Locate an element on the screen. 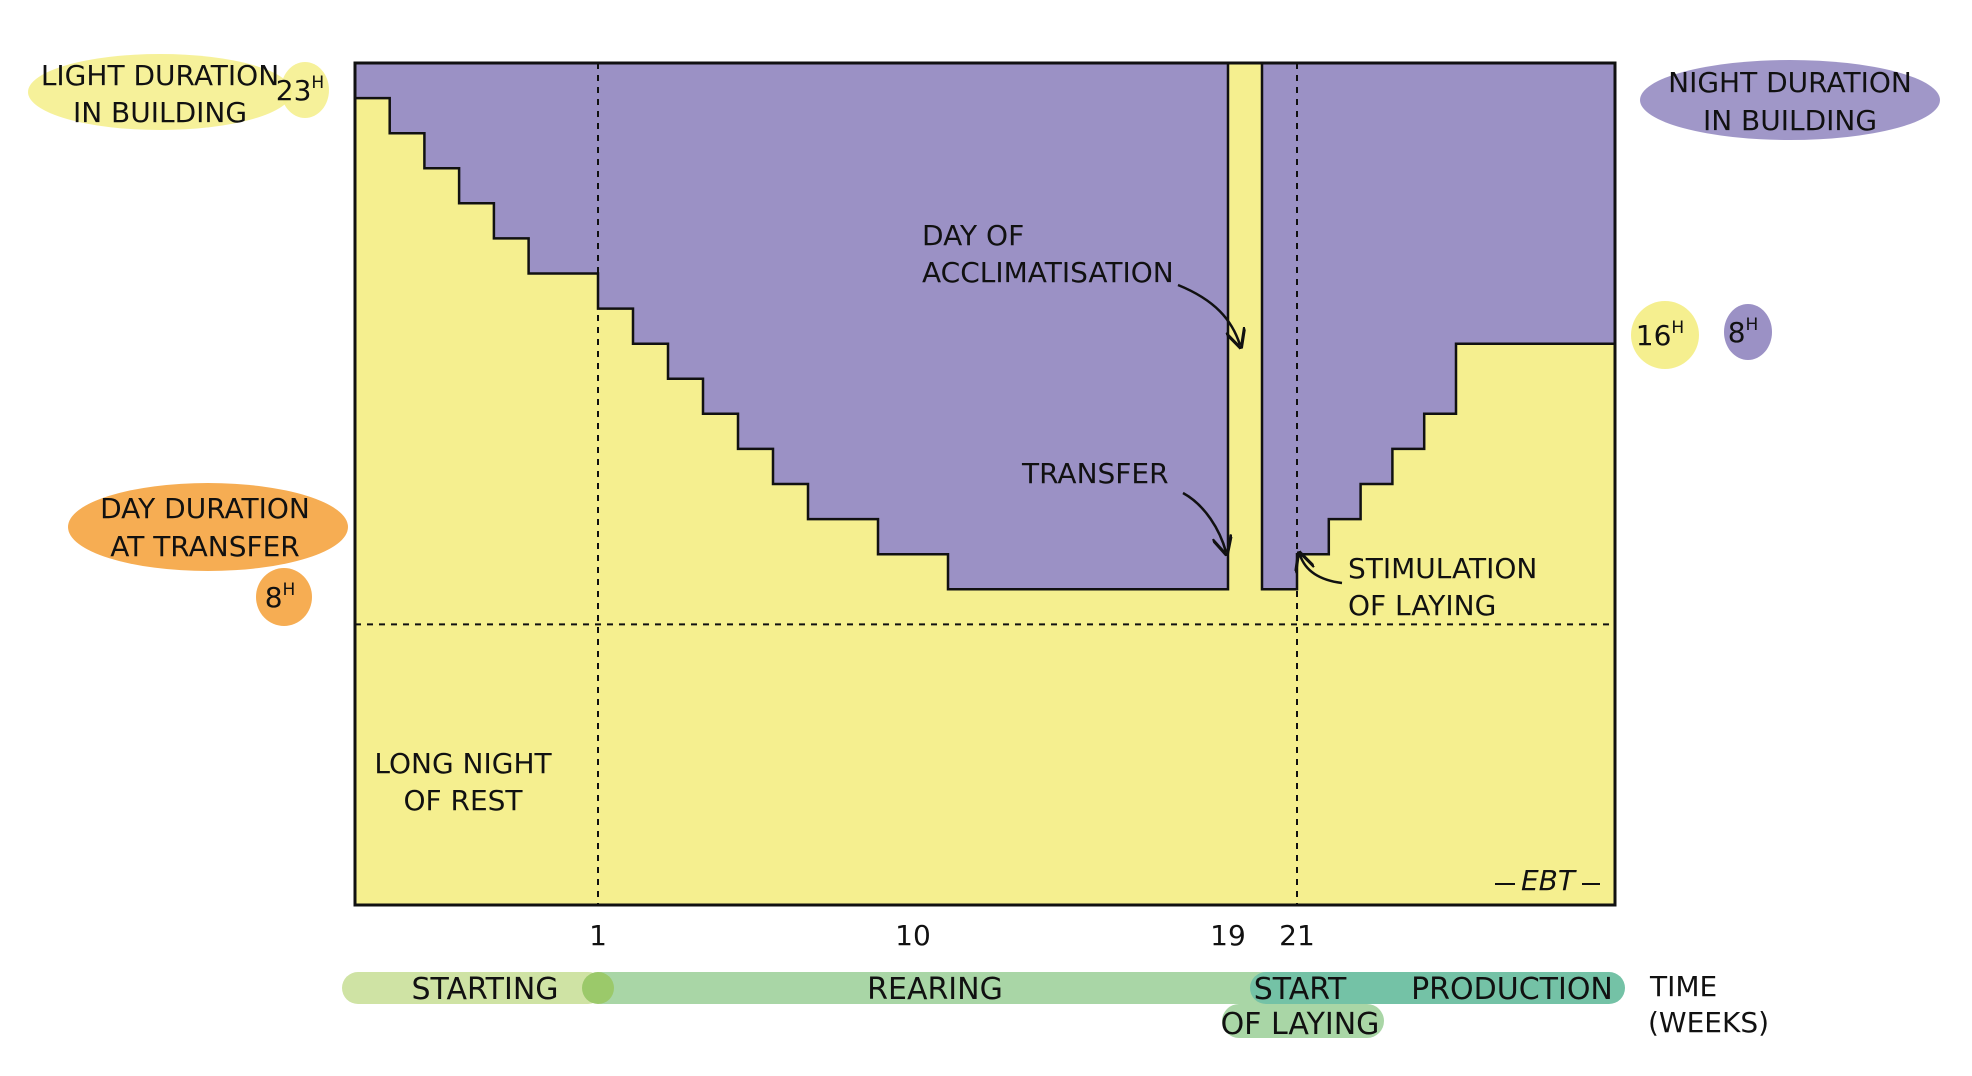 This screenshot has width=1972, height=1076. stage-starting: STARTING is located at coordinates (484, 989).